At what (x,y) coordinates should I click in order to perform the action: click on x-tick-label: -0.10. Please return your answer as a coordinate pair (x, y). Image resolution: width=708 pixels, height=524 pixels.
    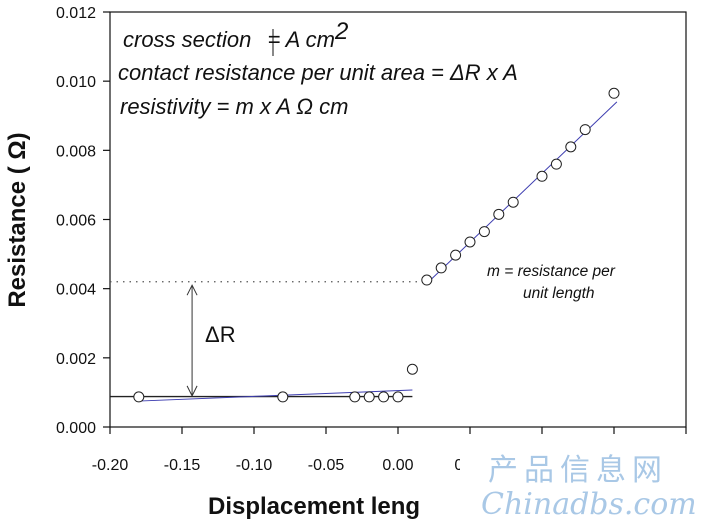
    Looking at the image, I should click on (254, 465).